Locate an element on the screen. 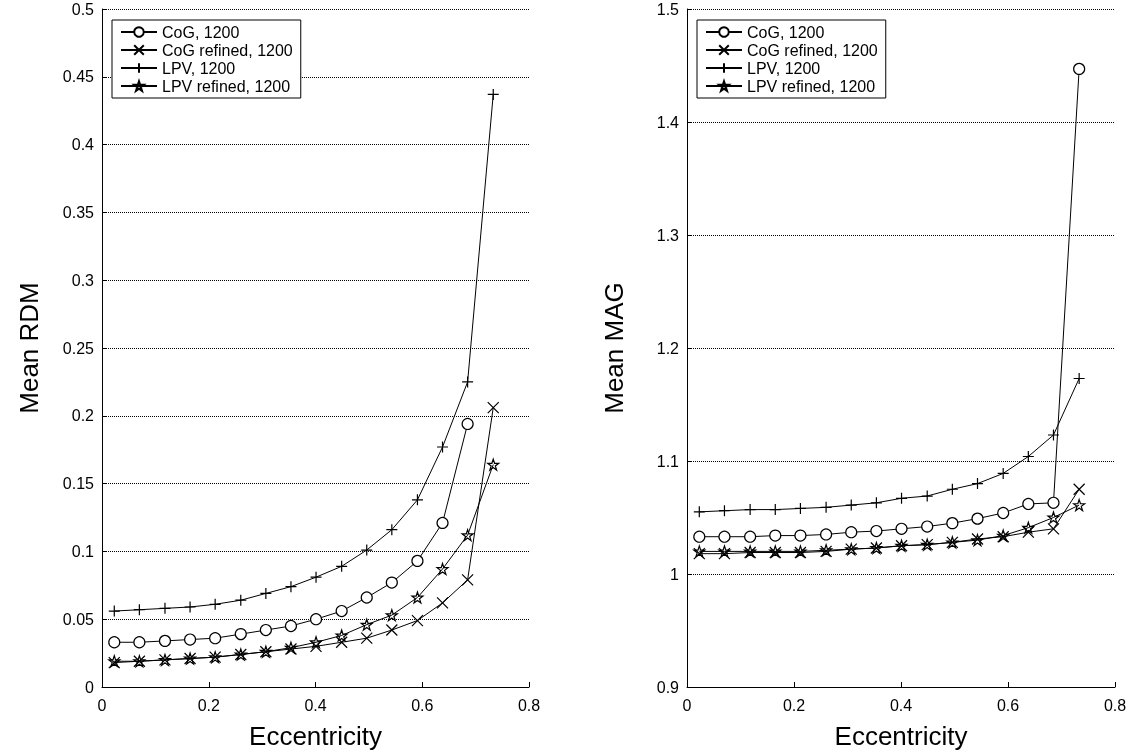  y-tick-label: 1.4 is located at coordinates (668, 122).